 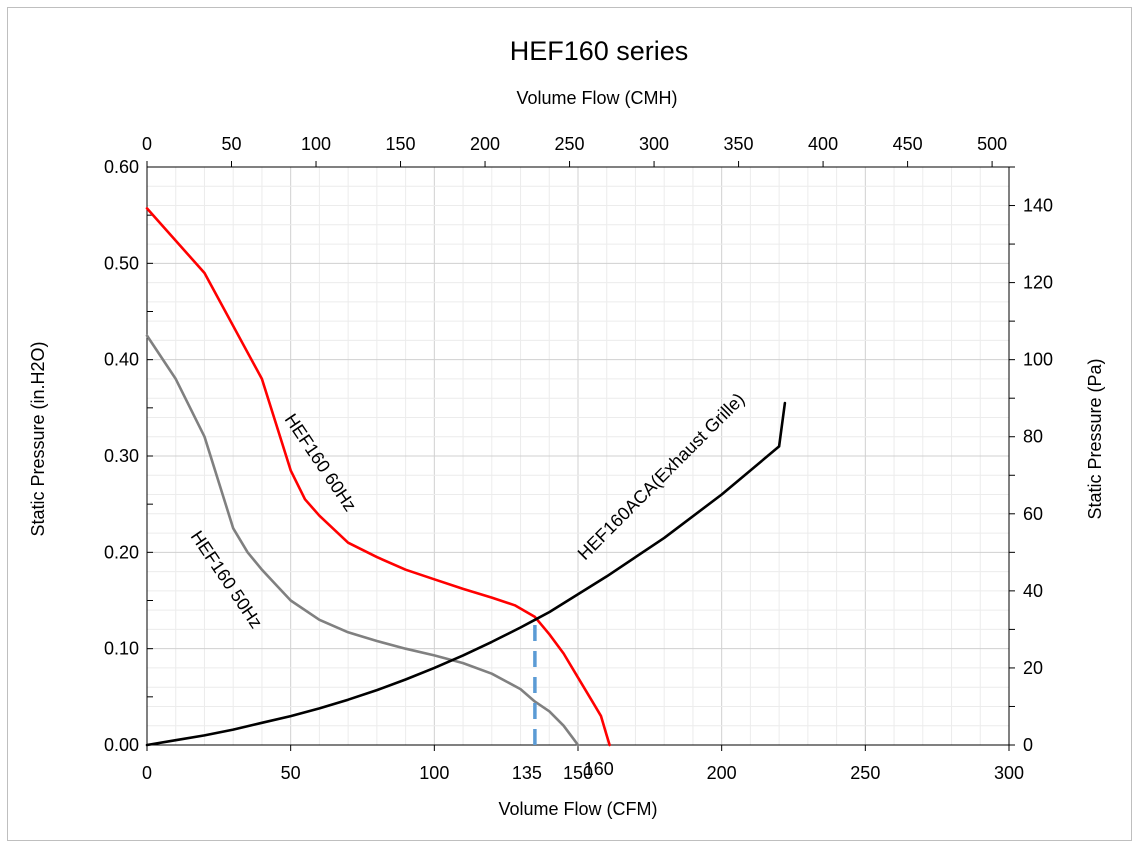 I want to click on curve-label-exhaust-grille: HEF160ACA(Exhaust Grille), so click(x=661, y=476).